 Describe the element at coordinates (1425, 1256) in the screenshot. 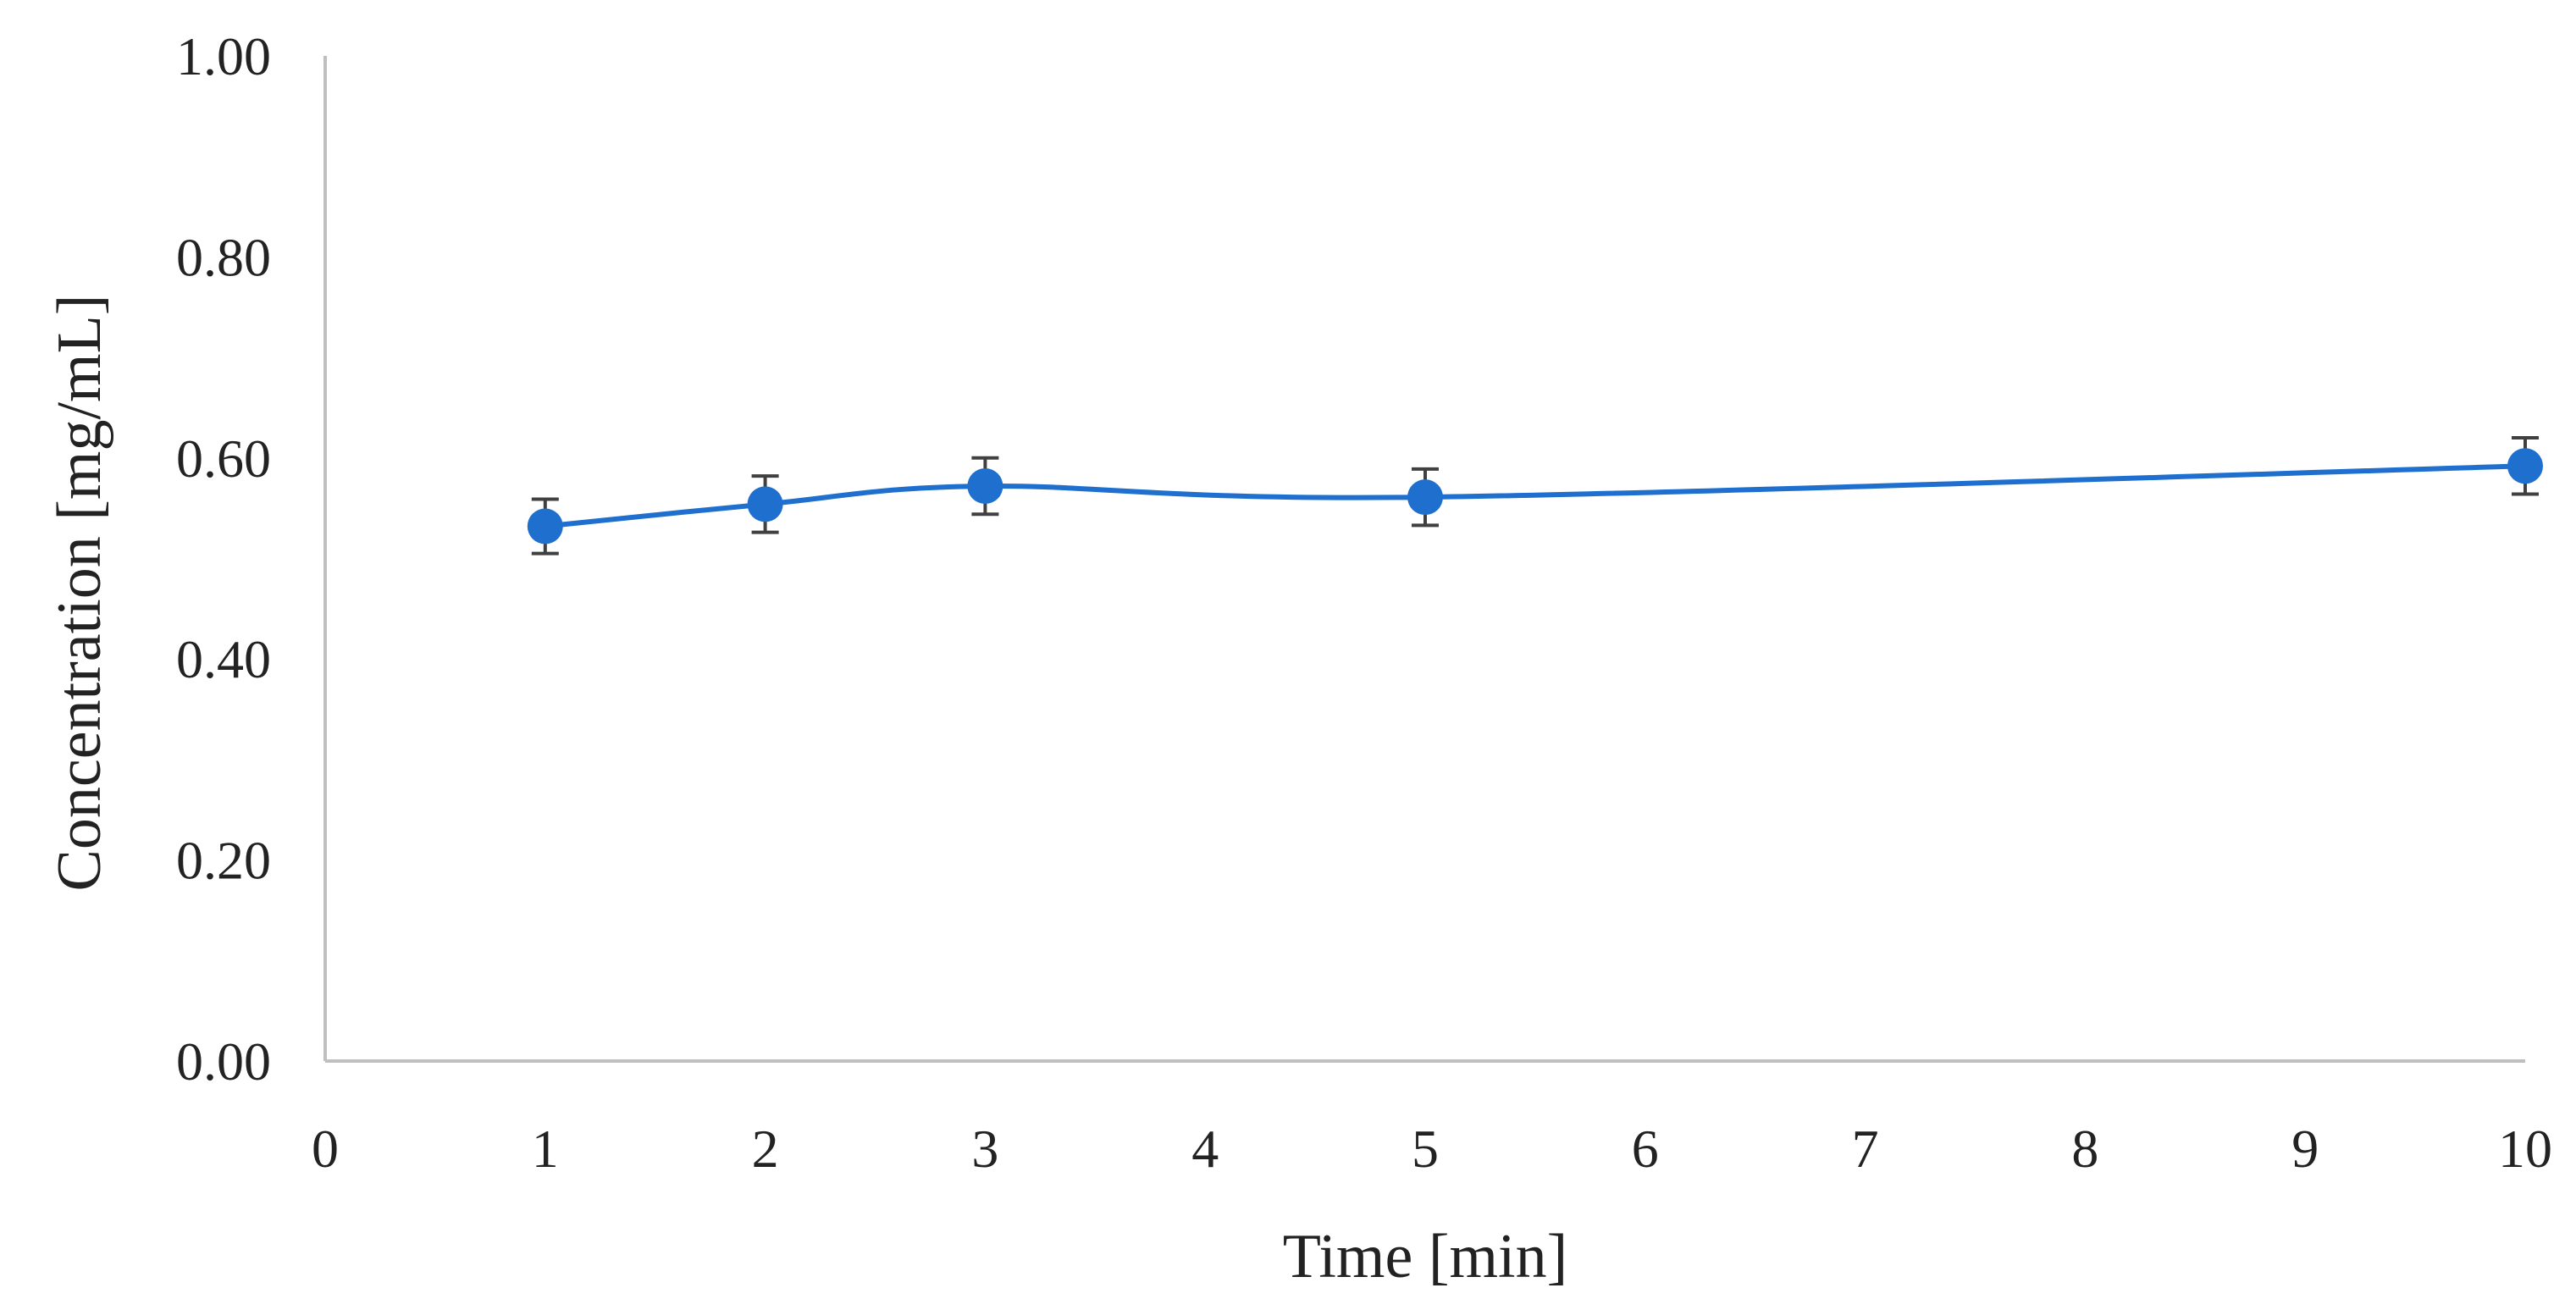

I see `x-axis-title: Time [min]` at that location.